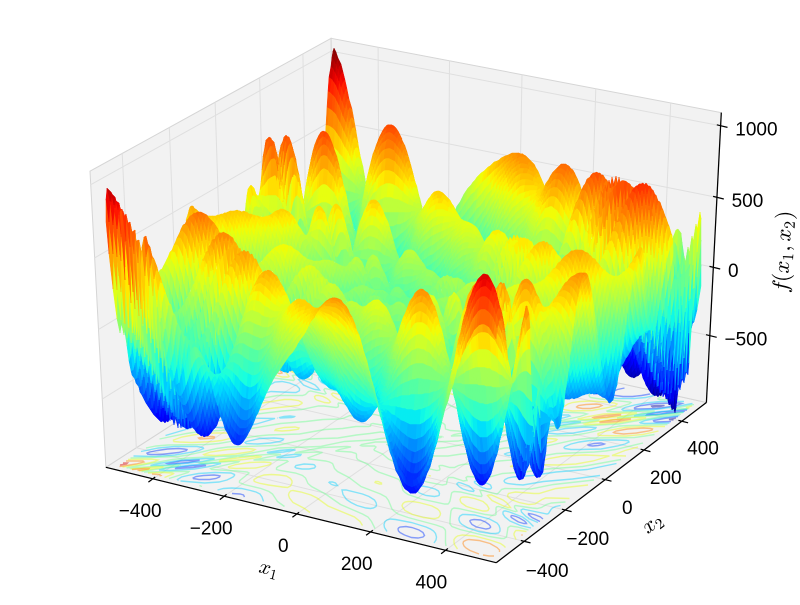 Image resolution: width=800 pixels, height=605 pixels. Describe the element at coordinates (746, 340) in the screenshot. I see `svg-text: −500` at that location.